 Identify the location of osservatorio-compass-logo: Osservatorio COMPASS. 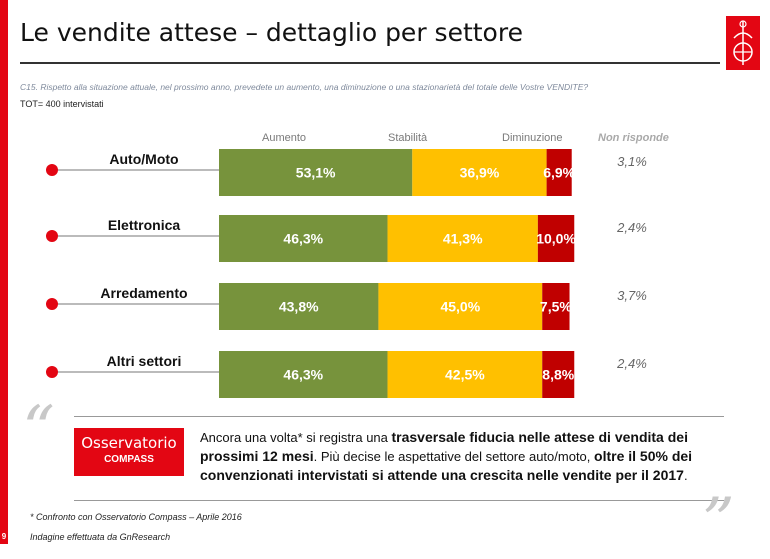
(129, 452).